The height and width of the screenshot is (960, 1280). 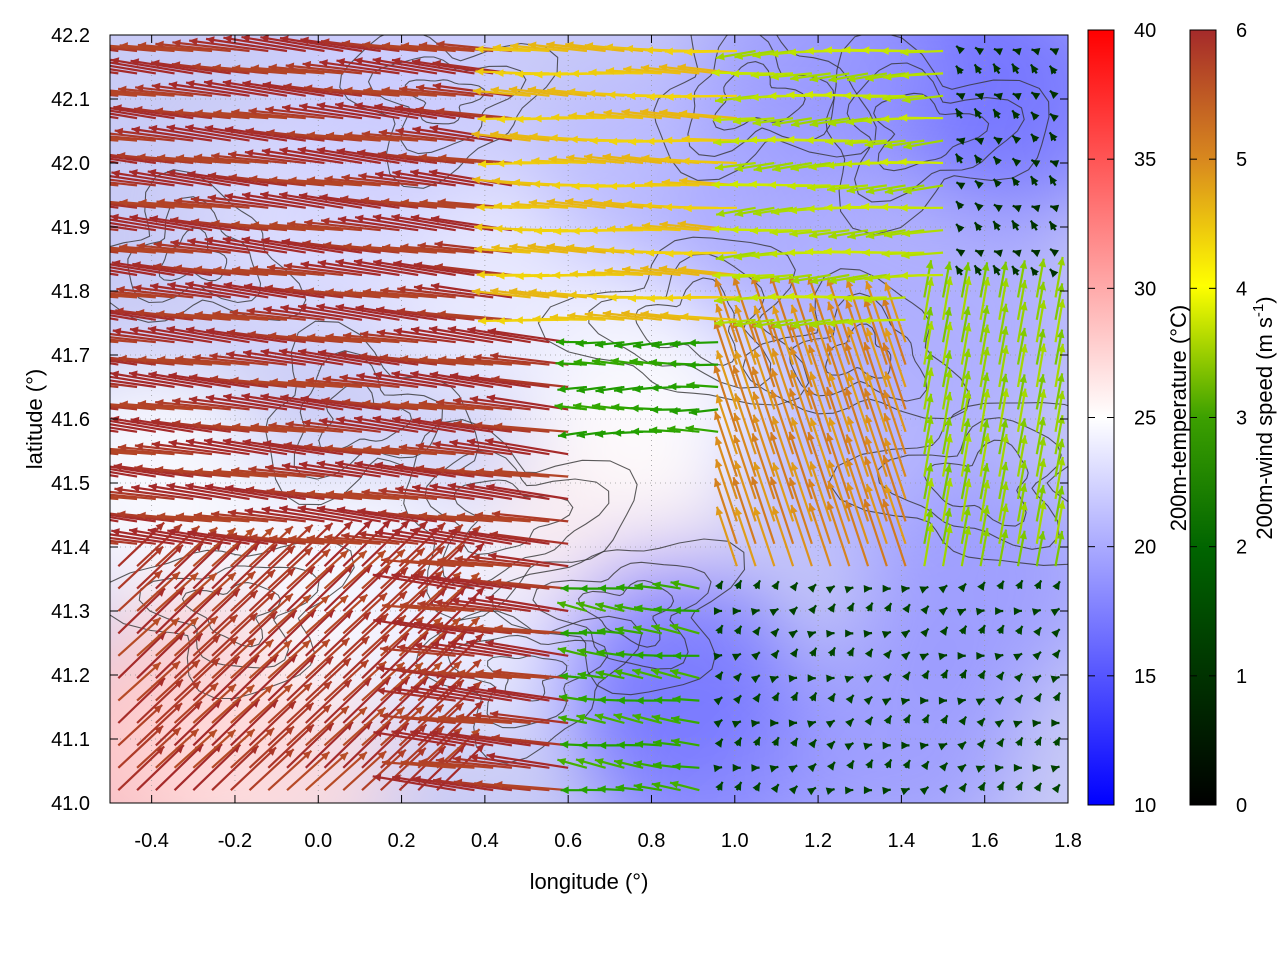 What do you see at coordinates (1241, 806) in the screenshot?
I see `colorbar-tick-label: 0` at bounding box center [1241, 806].